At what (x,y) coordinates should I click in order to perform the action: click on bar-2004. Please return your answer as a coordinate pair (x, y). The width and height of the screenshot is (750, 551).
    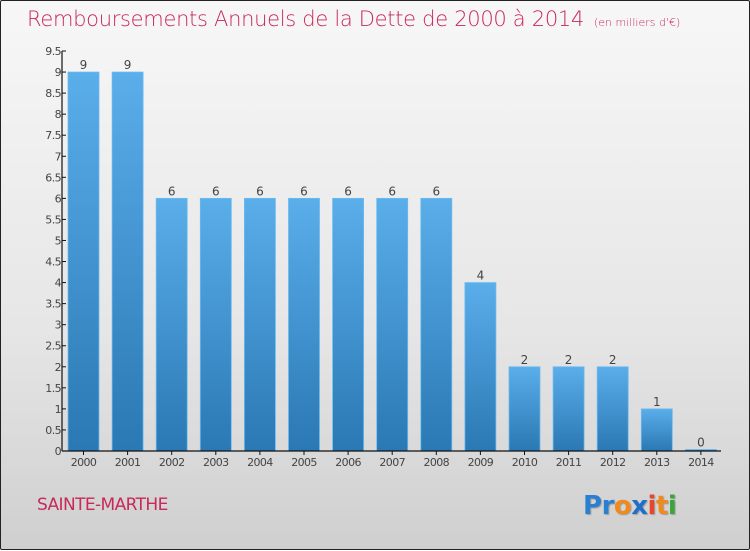
    Looking at the image, I should click on (259, 324).